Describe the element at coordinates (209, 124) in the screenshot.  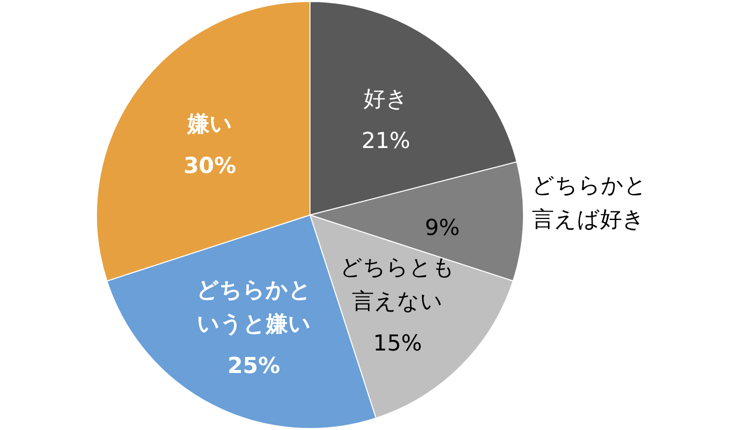
I see `slice-label: 嫌い` at that location.